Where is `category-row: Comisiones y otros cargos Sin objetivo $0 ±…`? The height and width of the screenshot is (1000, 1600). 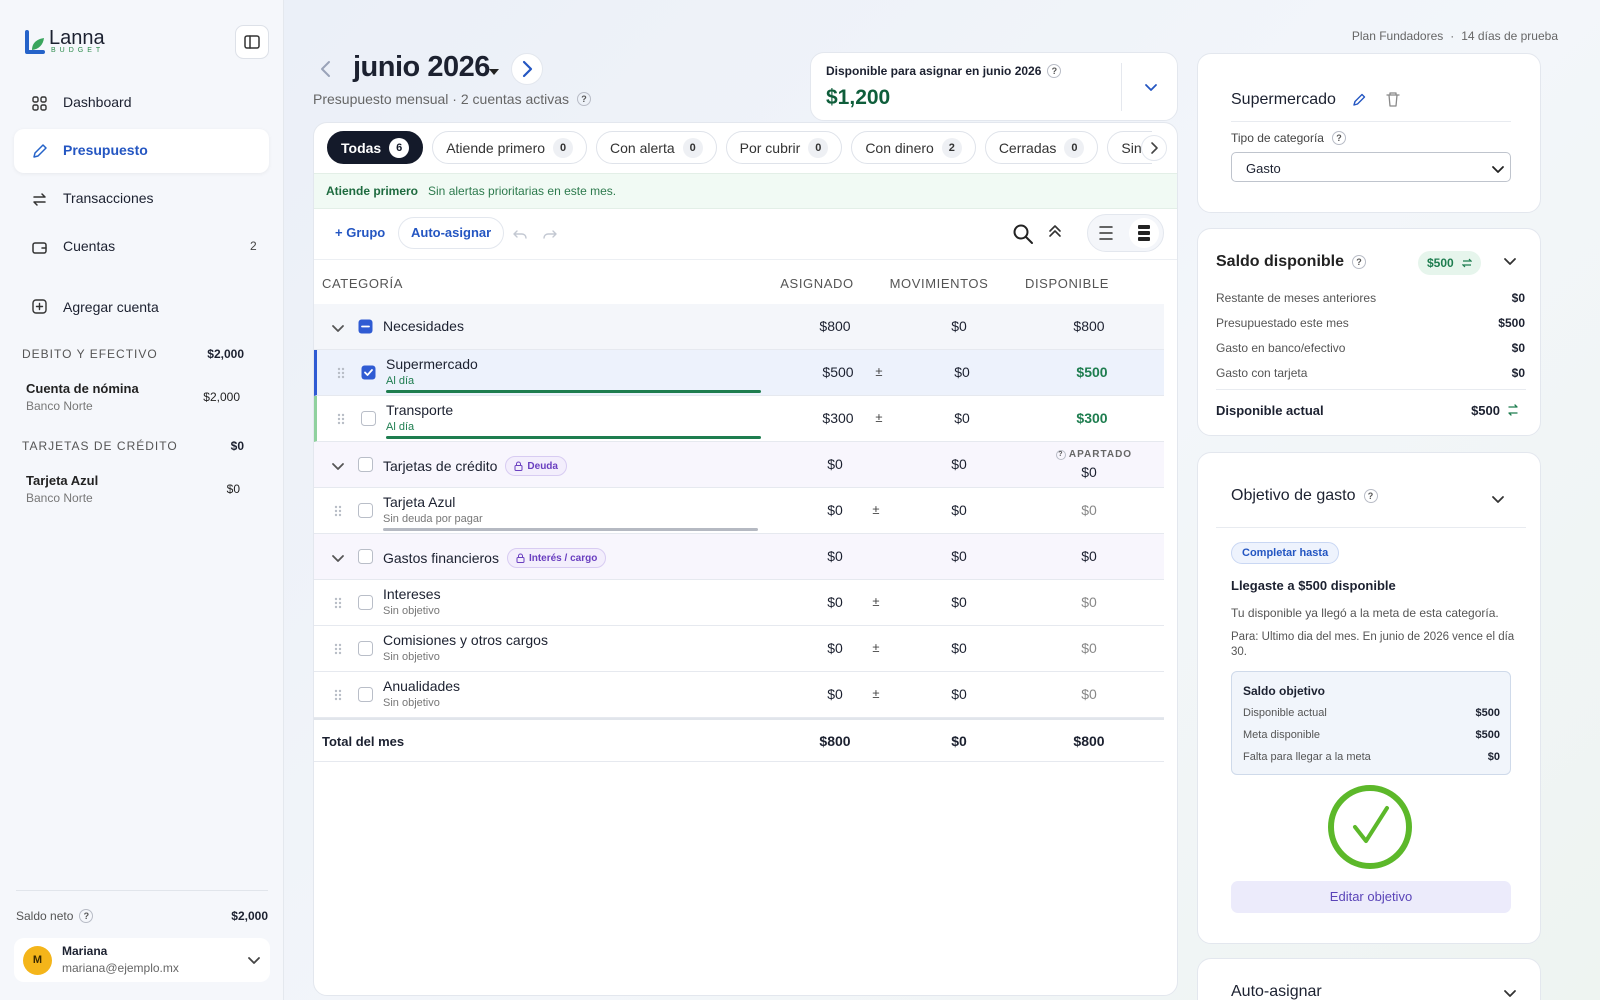
category-row: Comisiones y otros cargos Sin objetivo $0 ±… is located at coordinates (739, 649).